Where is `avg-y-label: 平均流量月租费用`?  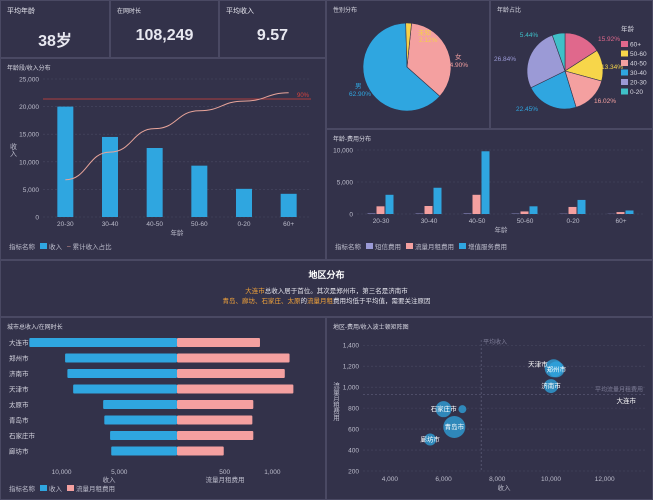 avg-y-label: 平均流量月租费用 is located at coordinates (619, 389).